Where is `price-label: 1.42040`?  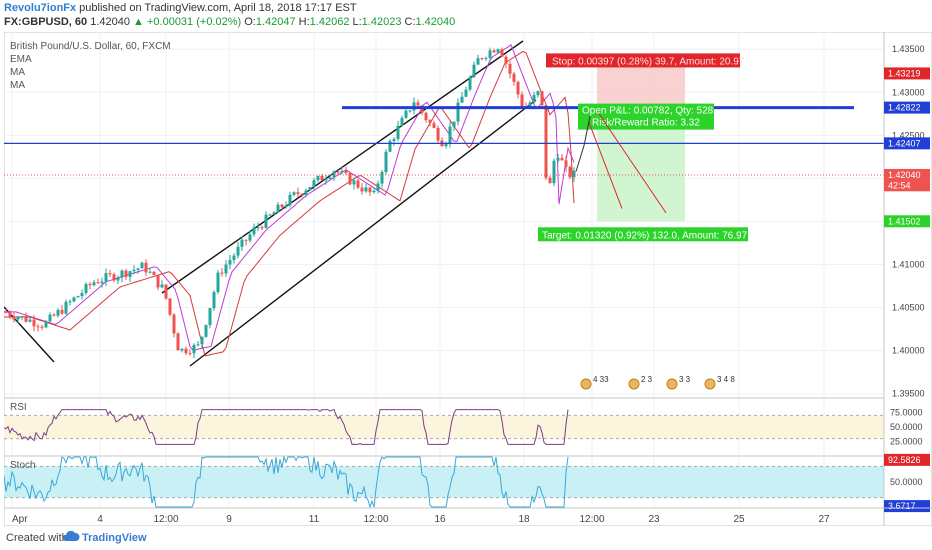 price-label: 1.42040 is located at coordinates (904, 175).